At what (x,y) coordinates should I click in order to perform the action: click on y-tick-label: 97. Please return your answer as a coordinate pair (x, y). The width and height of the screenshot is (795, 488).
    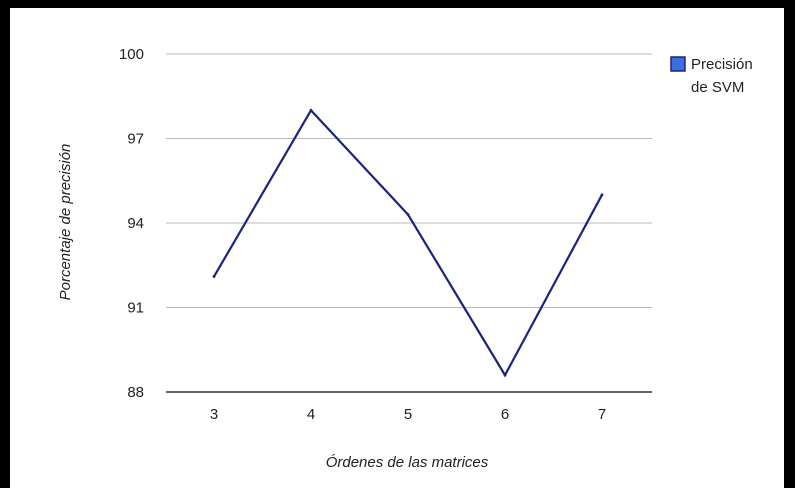
    Looking at the image, I should click on (135, 139).